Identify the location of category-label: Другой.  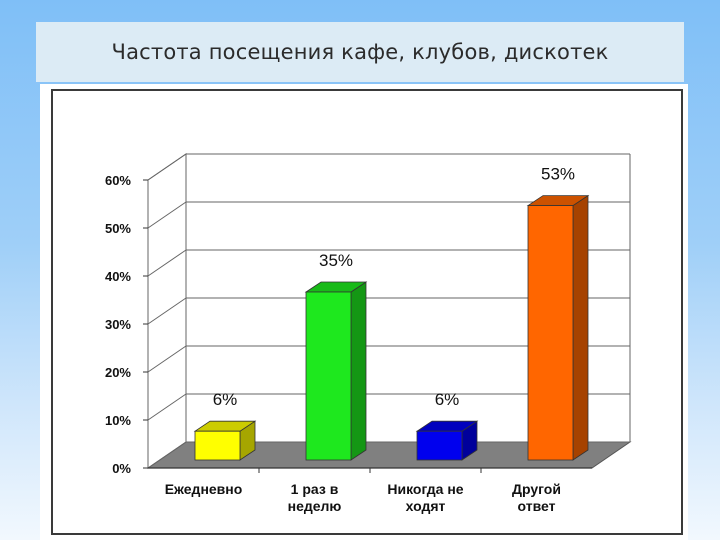
(536, 489).